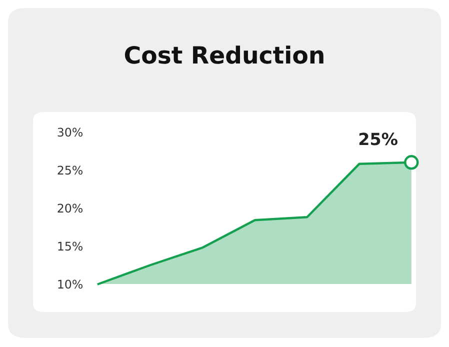  What do you see at coordinates (70, 208) in the screenshot?
I see `y-tick-label: 20%` at bounding box center [70, 208].